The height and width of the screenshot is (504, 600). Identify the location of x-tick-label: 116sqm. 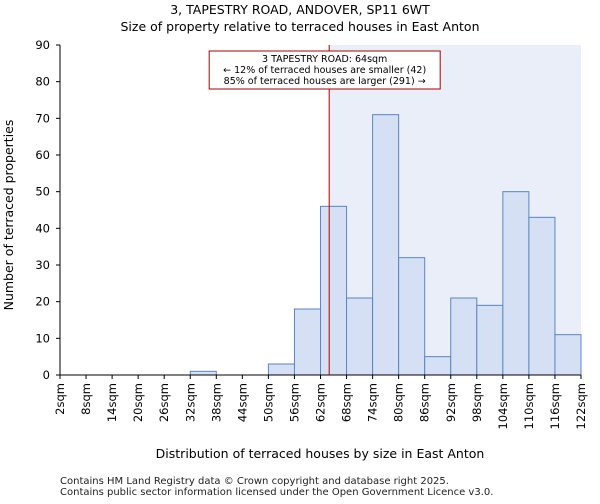
(555, 406).